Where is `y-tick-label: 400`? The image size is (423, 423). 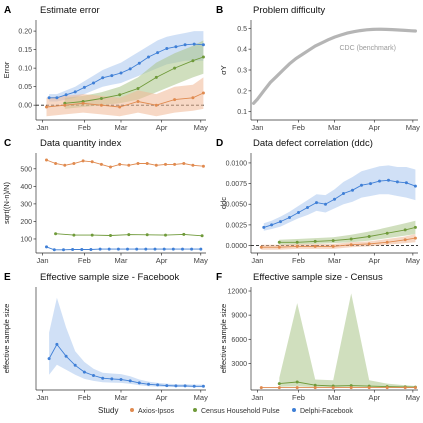 y-tick-label: 400 is located at coordinates (26, 187).